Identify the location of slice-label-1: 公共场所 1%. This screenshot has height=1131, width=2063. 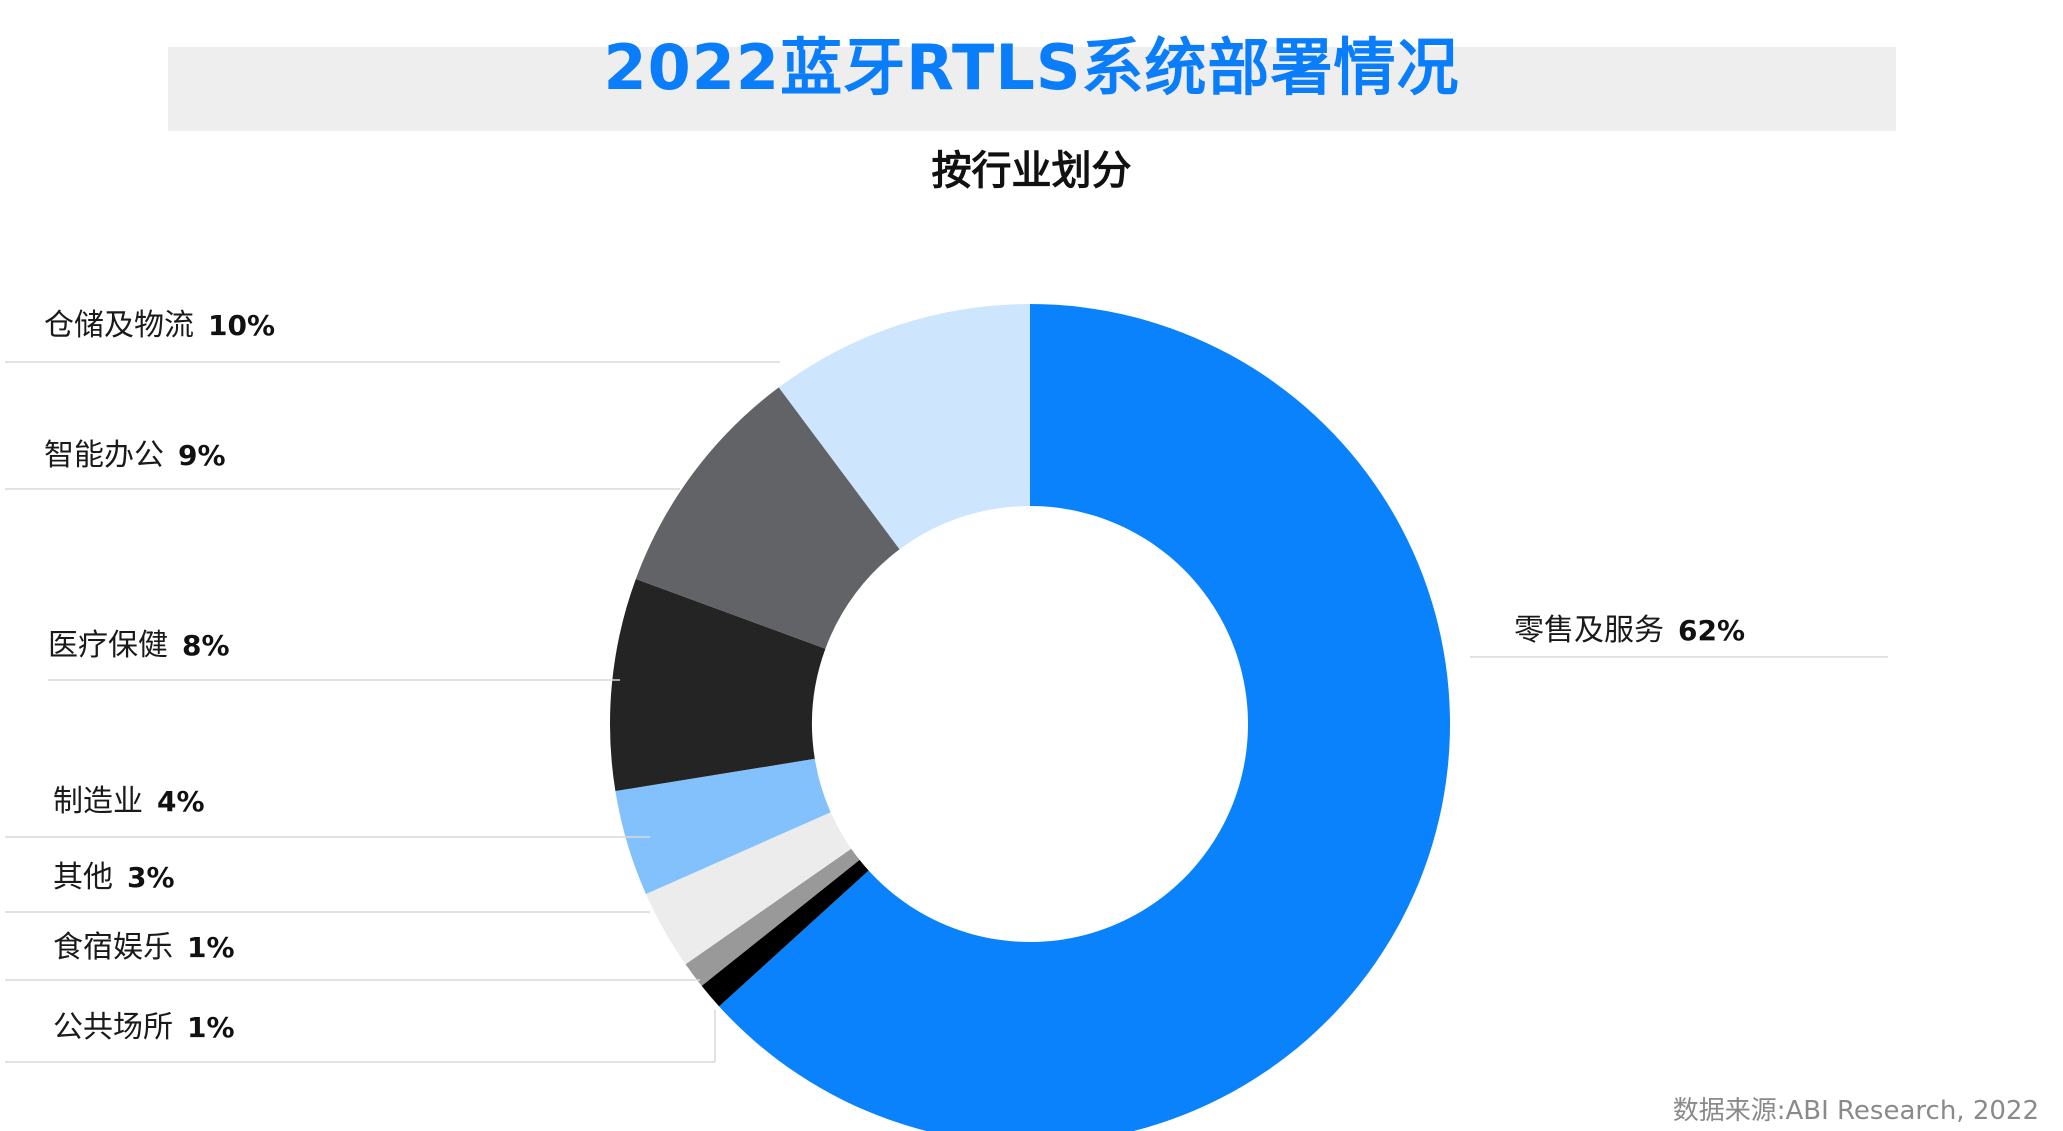
(144, 1027).